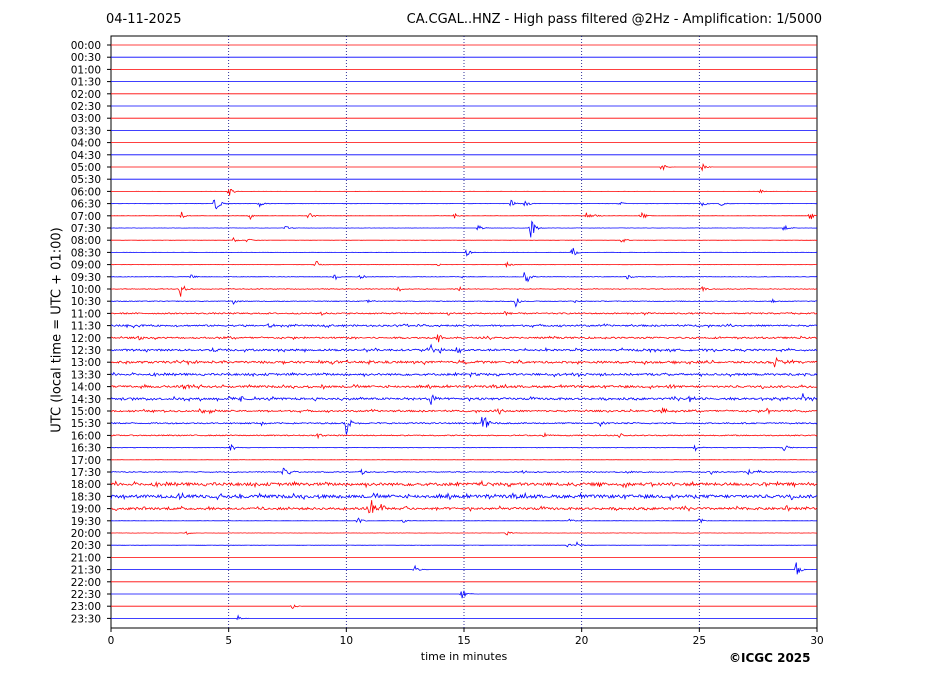  What do you see at coordinates (86, 497) in the screenshot?
I see `y-tick-label: 18:30` at bounding box center [86, 497].